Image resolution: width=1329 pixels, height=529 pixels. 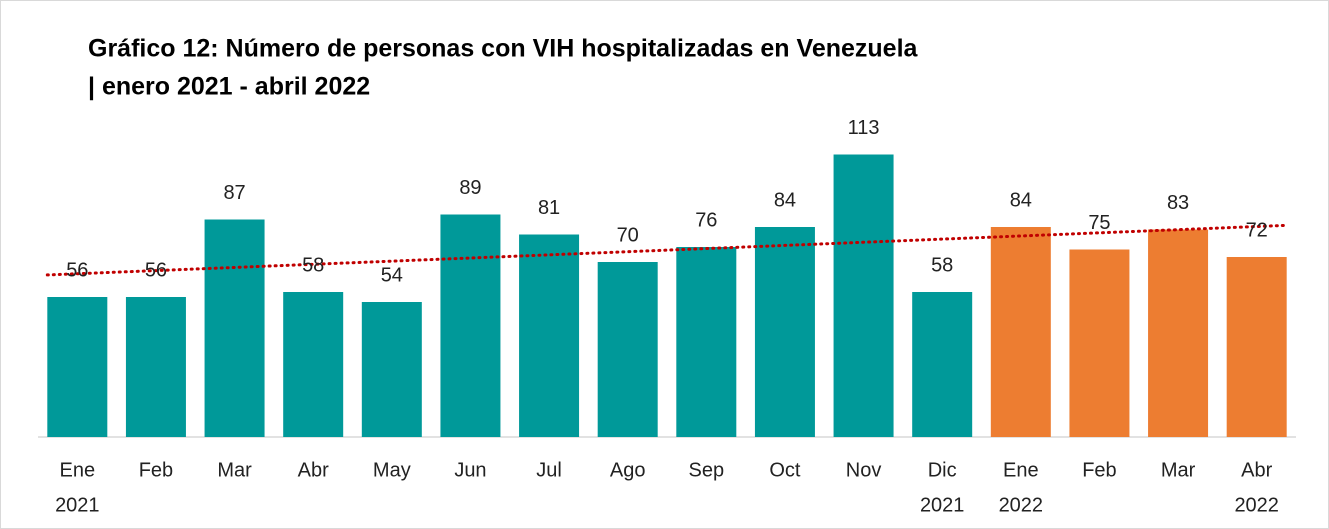 I want to click on chart-title: | enero 2021 - abril 2022, so click(x=229, y=87).